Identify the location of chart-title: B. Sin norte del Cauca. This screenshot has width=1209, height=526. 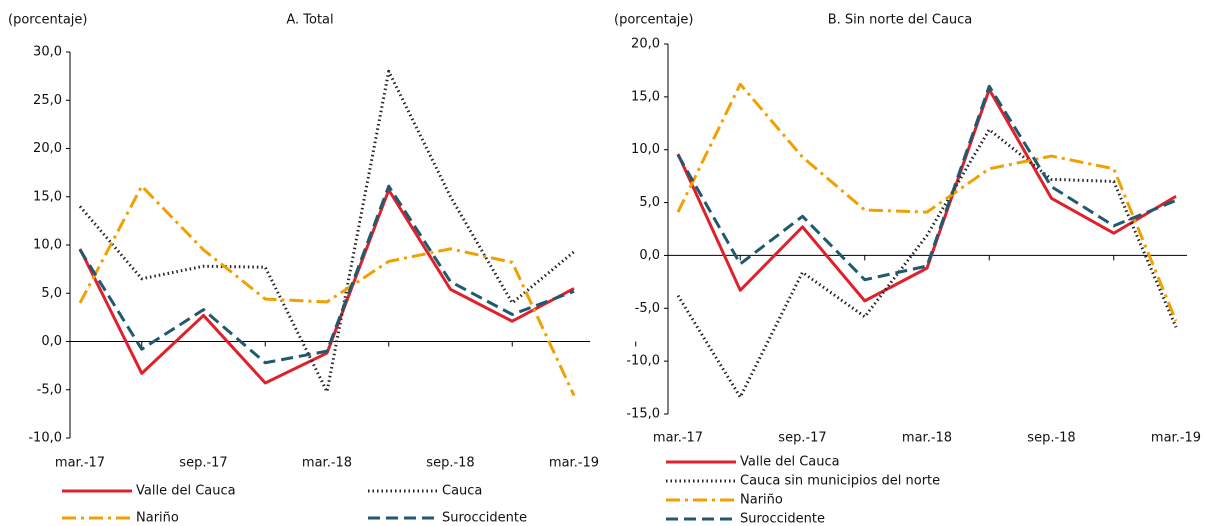
(900, 20).